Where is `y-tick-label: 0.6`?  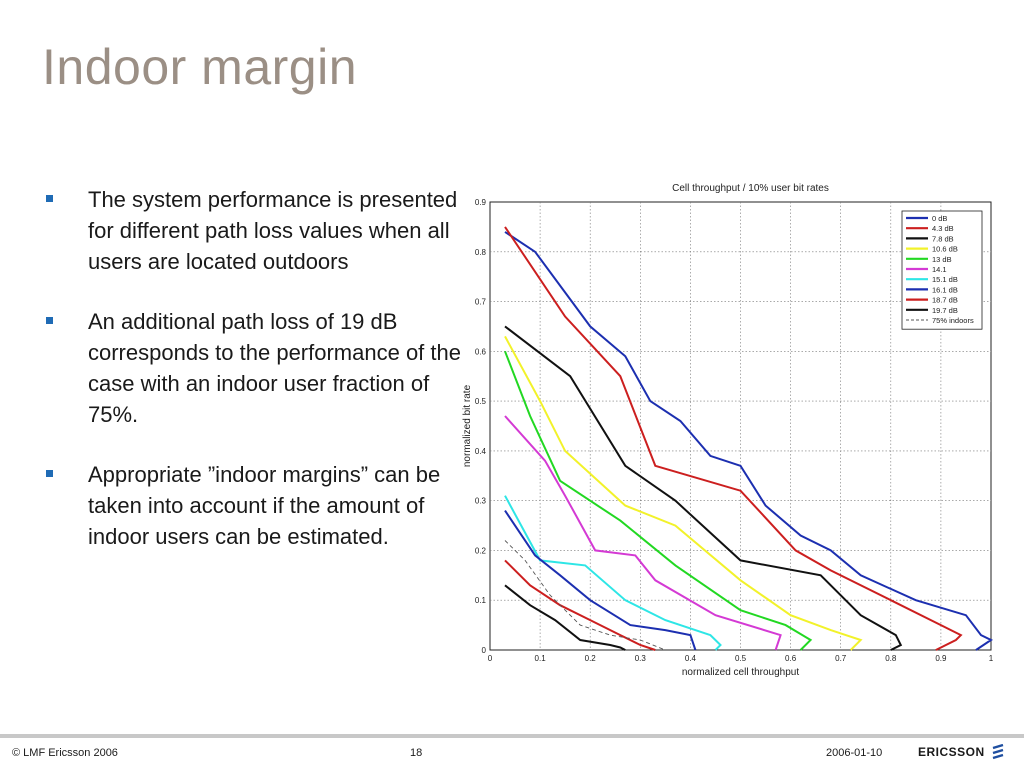 y-tick-label: 0.6 is located at coordinates (481, 351).